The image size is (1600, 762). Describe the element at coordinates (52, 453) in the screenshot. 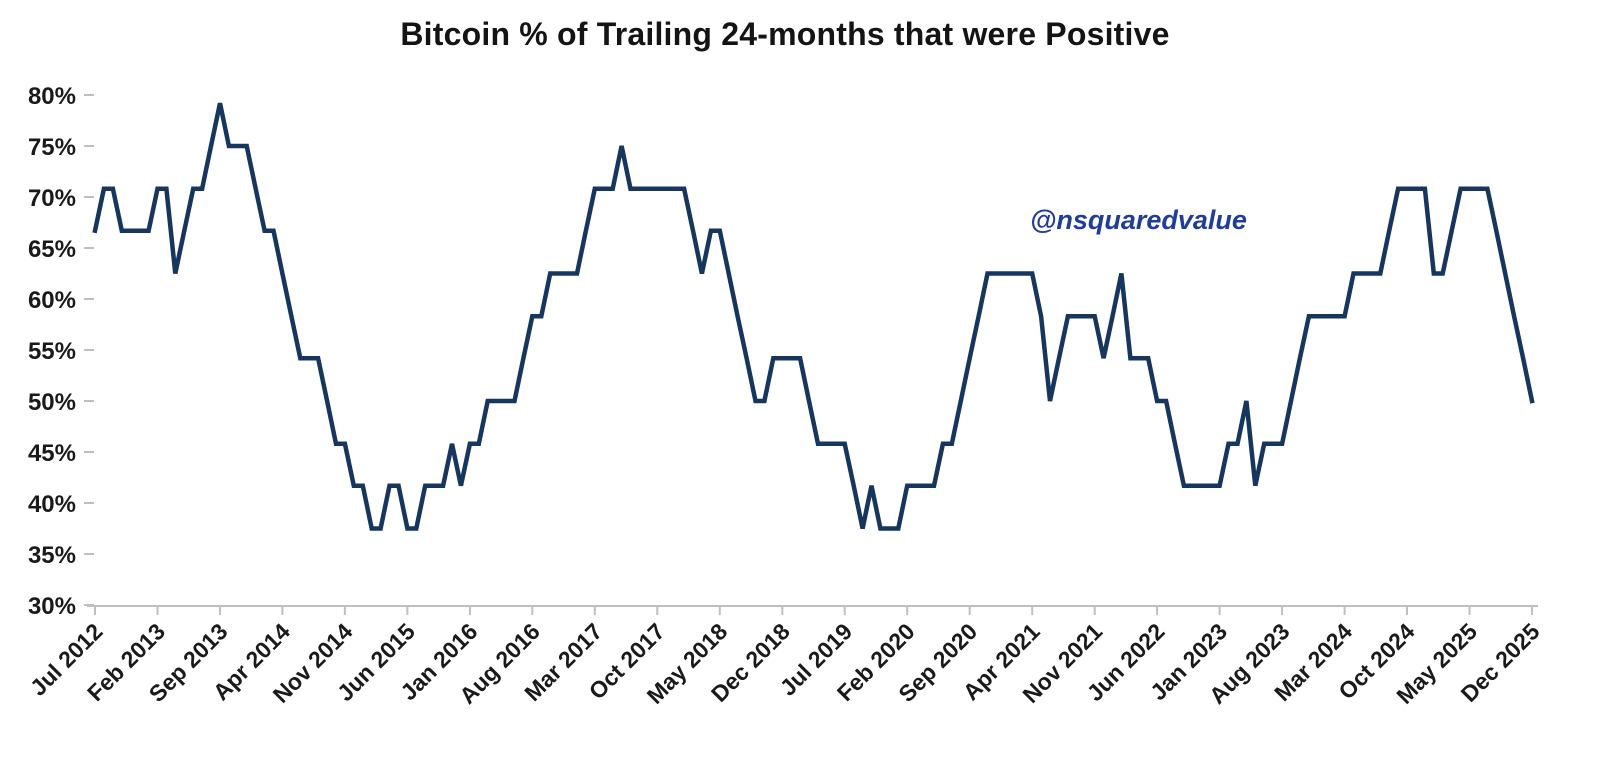

I see `y-axis-label: 45%` at that location.